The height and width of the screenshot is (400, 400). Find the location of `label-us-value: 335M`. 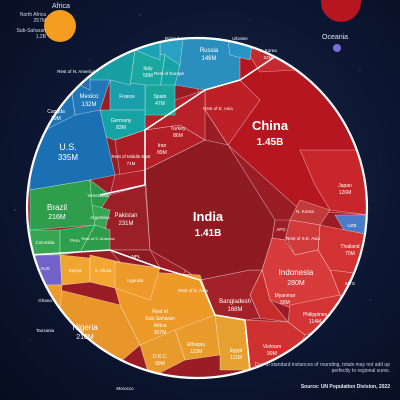

label-us-value: 335M is located at coordinates (68, 157).